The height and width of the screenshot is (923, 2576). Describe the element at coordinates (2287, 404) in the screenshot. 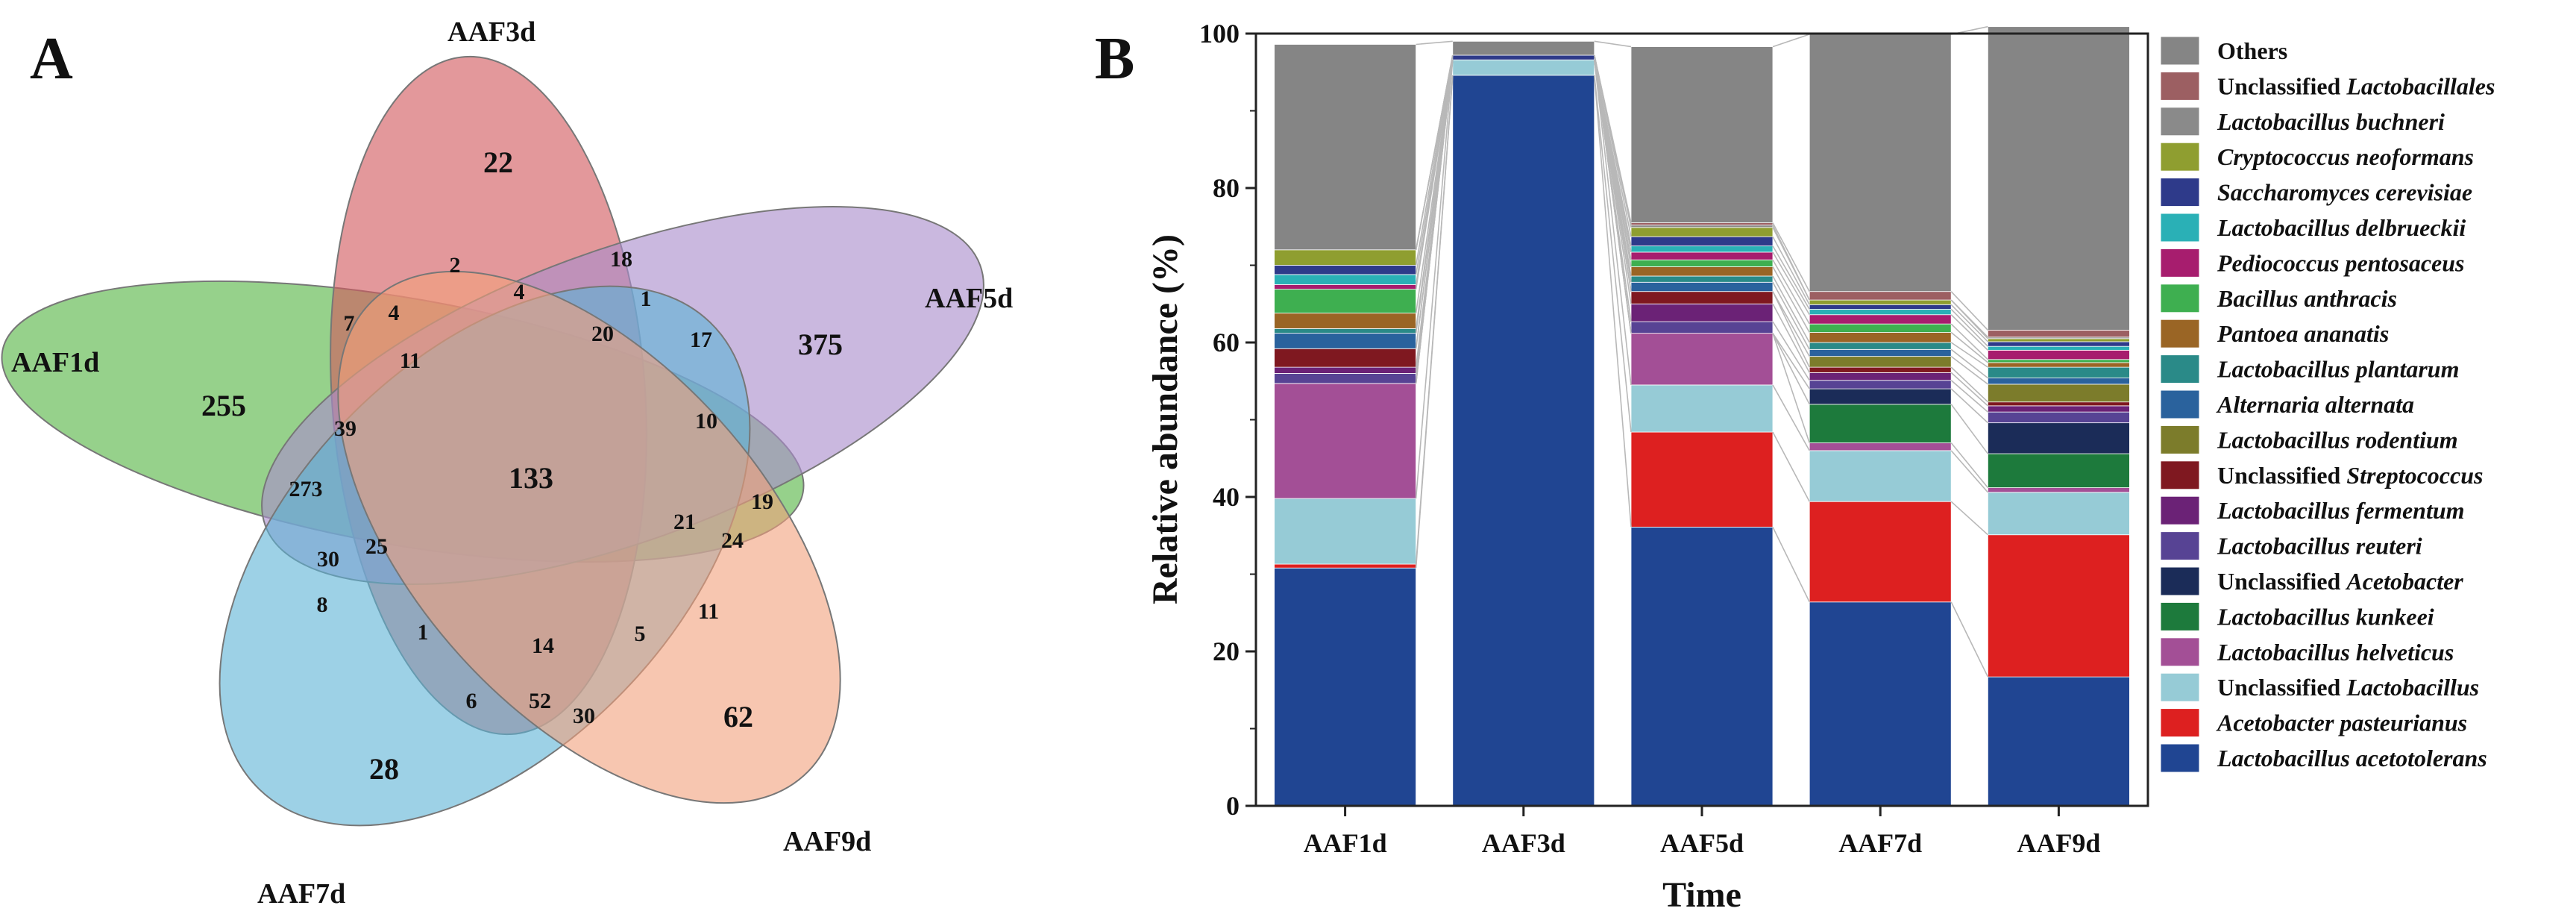

I see `legend-item: Alternaria alternata` at that location.